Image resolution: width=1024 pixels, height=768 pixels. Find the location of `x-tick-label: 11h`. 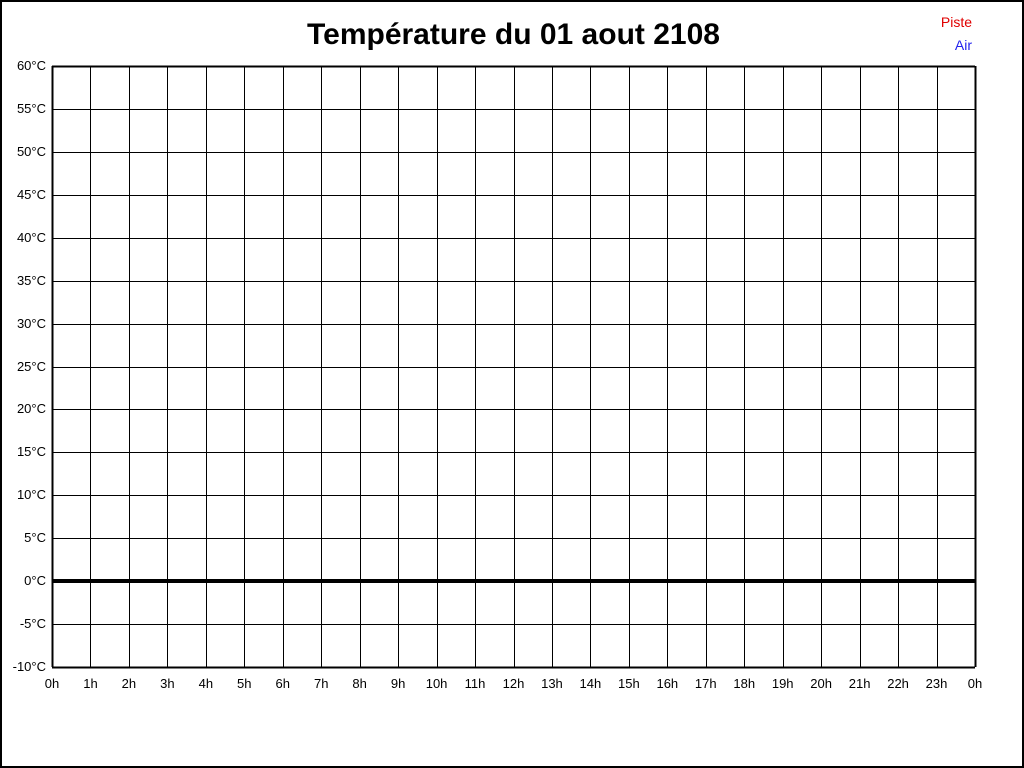

x-tick-label: 11h is located at coordinates (475, 683).